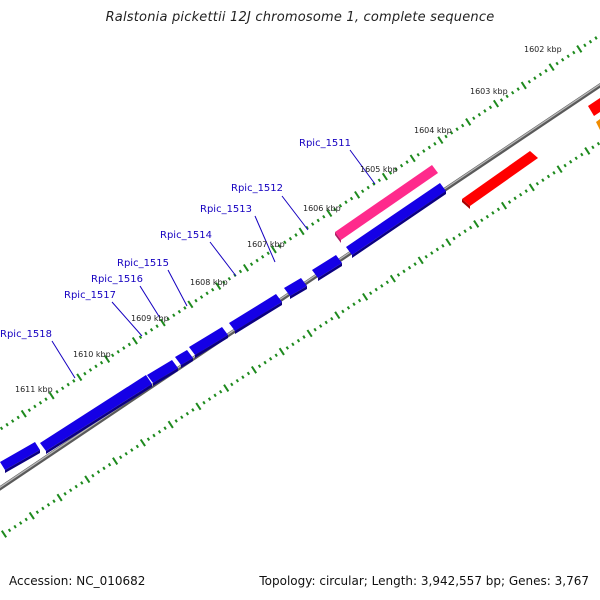 This screenshot has height=600, width=600. Describe the element at coordinates (186, 235) in the screenshot. I see `gene-label-rpic-1514: Rpic_1514` at that location.